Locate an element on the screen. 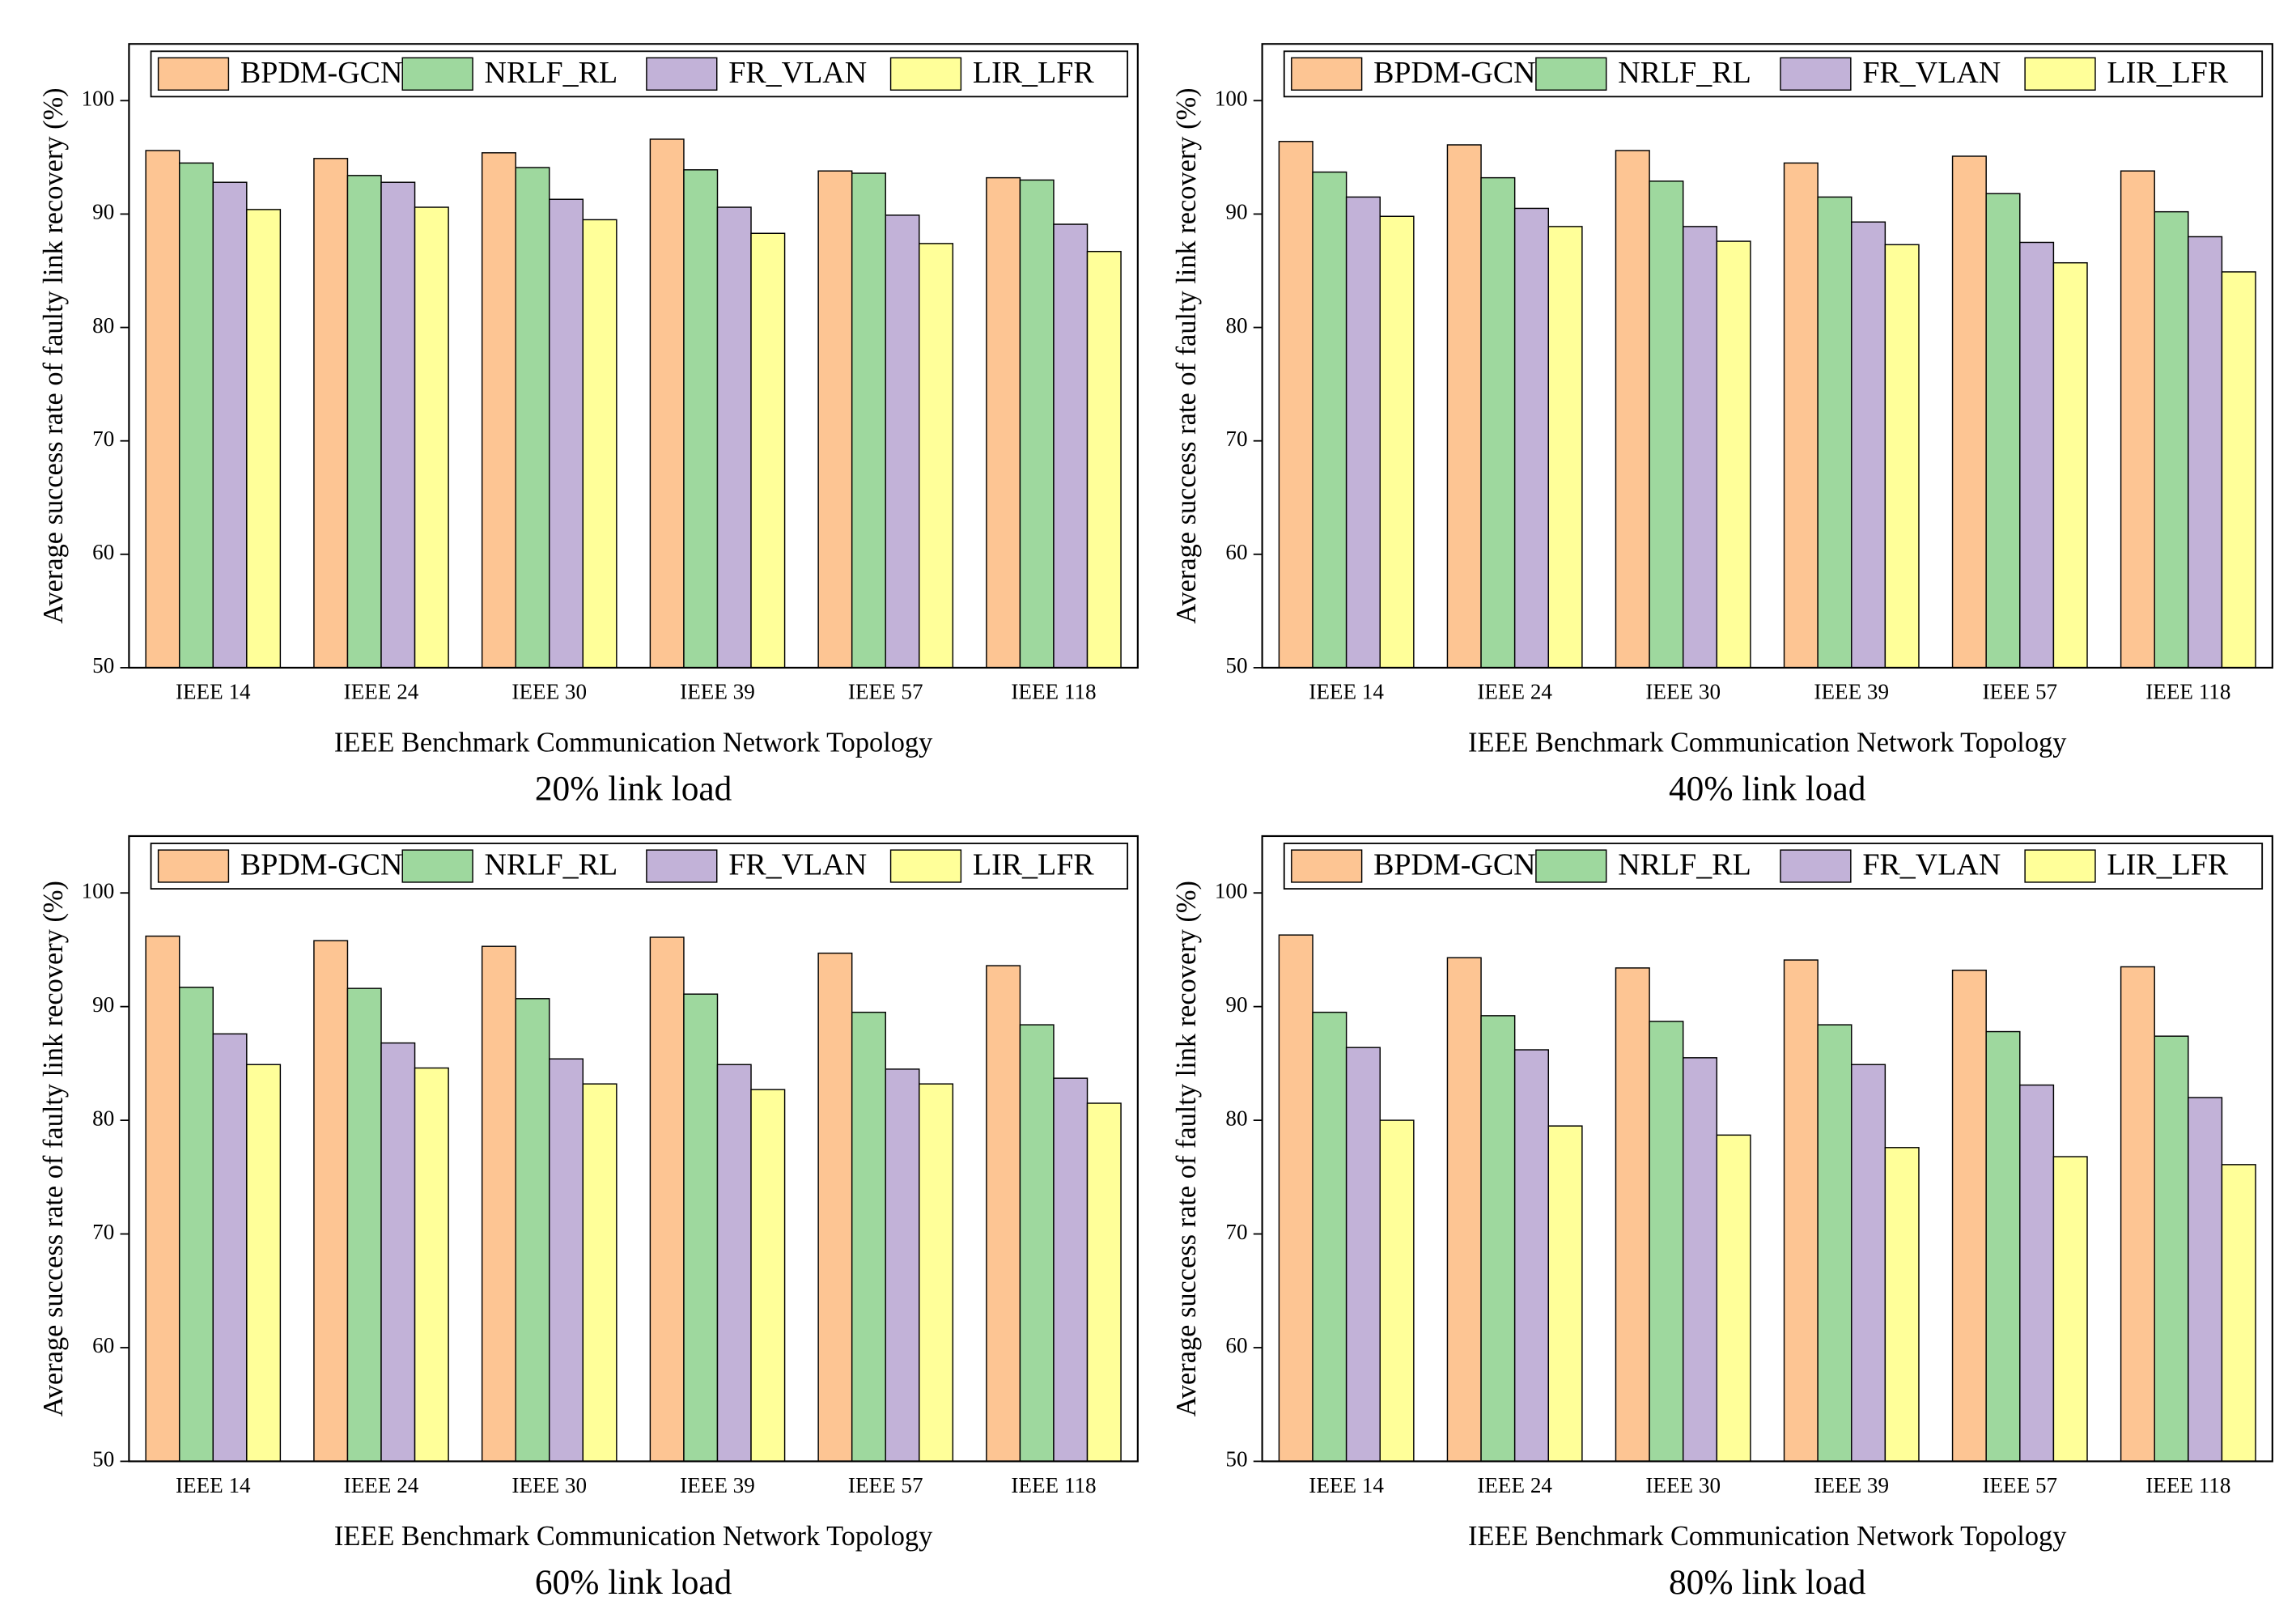 The width and height of the screenshot is (2296, 1618). legend-label: LIR_LFR is located at coordinates (1034, 73).